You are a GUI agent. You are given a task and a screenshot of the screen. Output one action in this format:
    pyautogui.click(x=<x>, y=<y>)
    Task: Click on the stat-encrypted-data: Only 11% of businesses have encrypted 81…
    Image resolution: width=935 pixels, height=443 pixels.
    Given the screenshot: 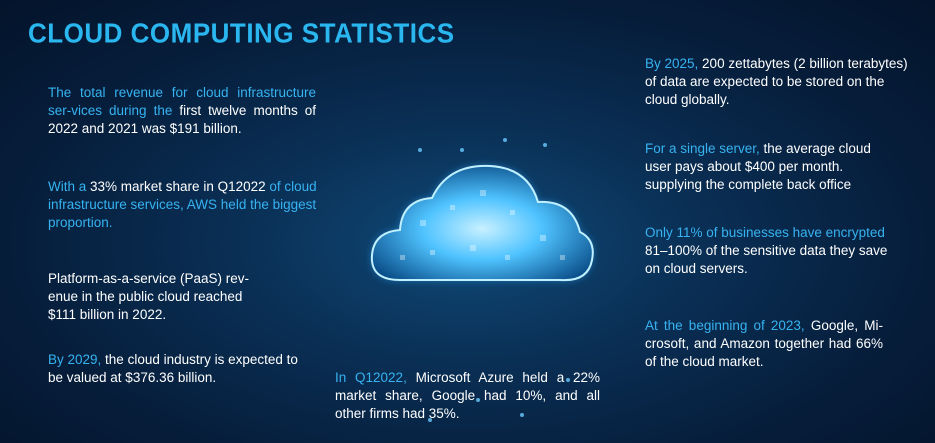 What is the action you would take?
    pyautogui.click(x=766, y=250)
    